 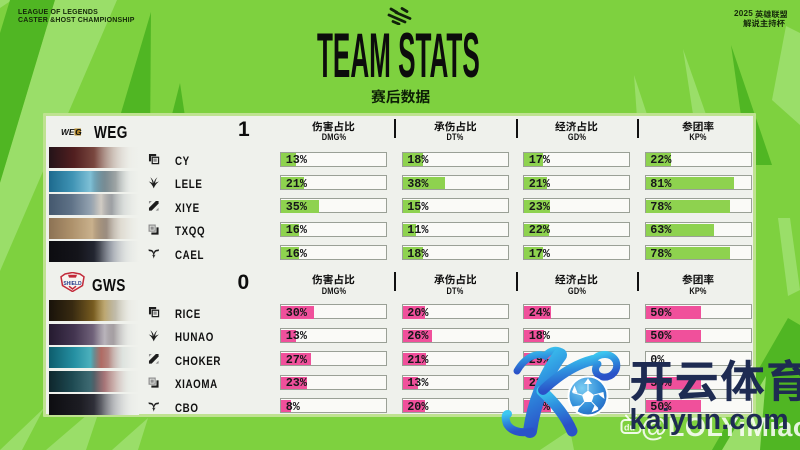 I want to click on svg-text: du, so click(x=629, y=428).